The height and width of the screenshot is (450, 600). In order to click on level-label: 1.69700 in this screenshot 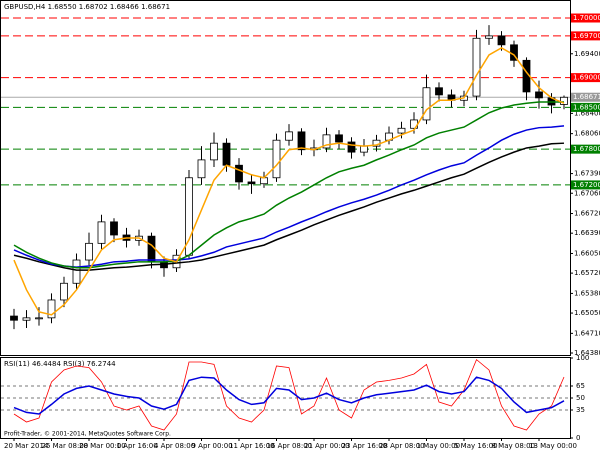, I will do `click(586, 36)`.